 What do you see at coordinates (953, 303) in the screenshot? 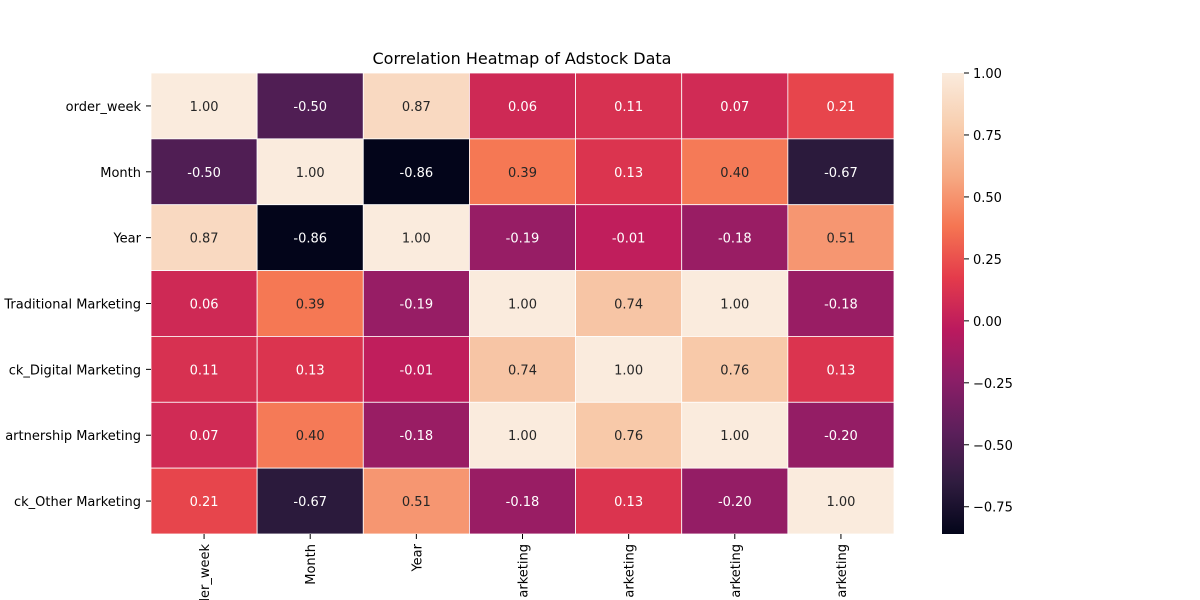
I see `colorbar-gradient` at bounding box center [953, 303].